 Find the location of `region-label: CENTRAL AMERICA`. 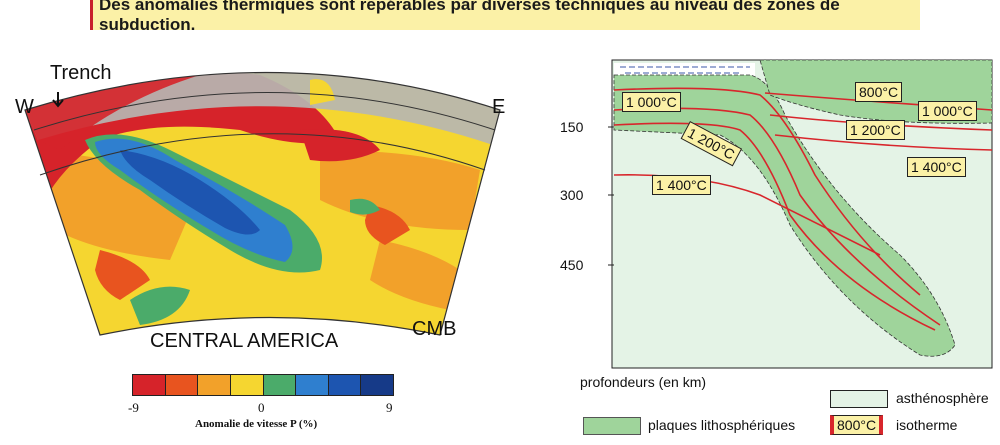

region-label: CENTRAL AMERICA is located at coordinates (244, 341).